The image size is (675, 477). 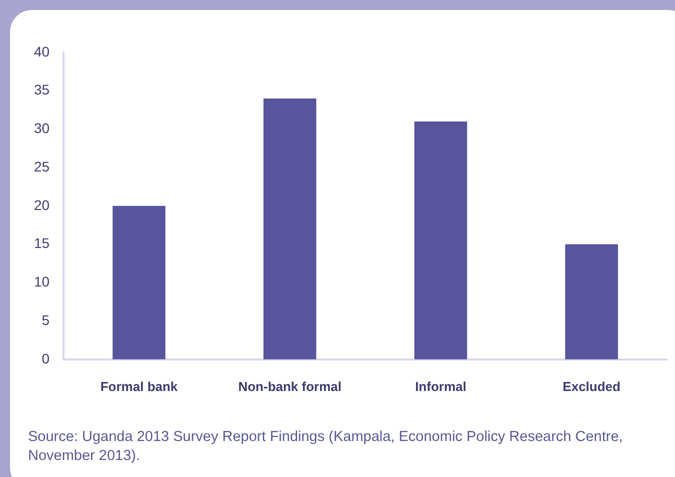 What do you see at coordinates (591, 386) in the screenshot?
I see `x-tick-label: Excluded` at bounding box center [591, 386].